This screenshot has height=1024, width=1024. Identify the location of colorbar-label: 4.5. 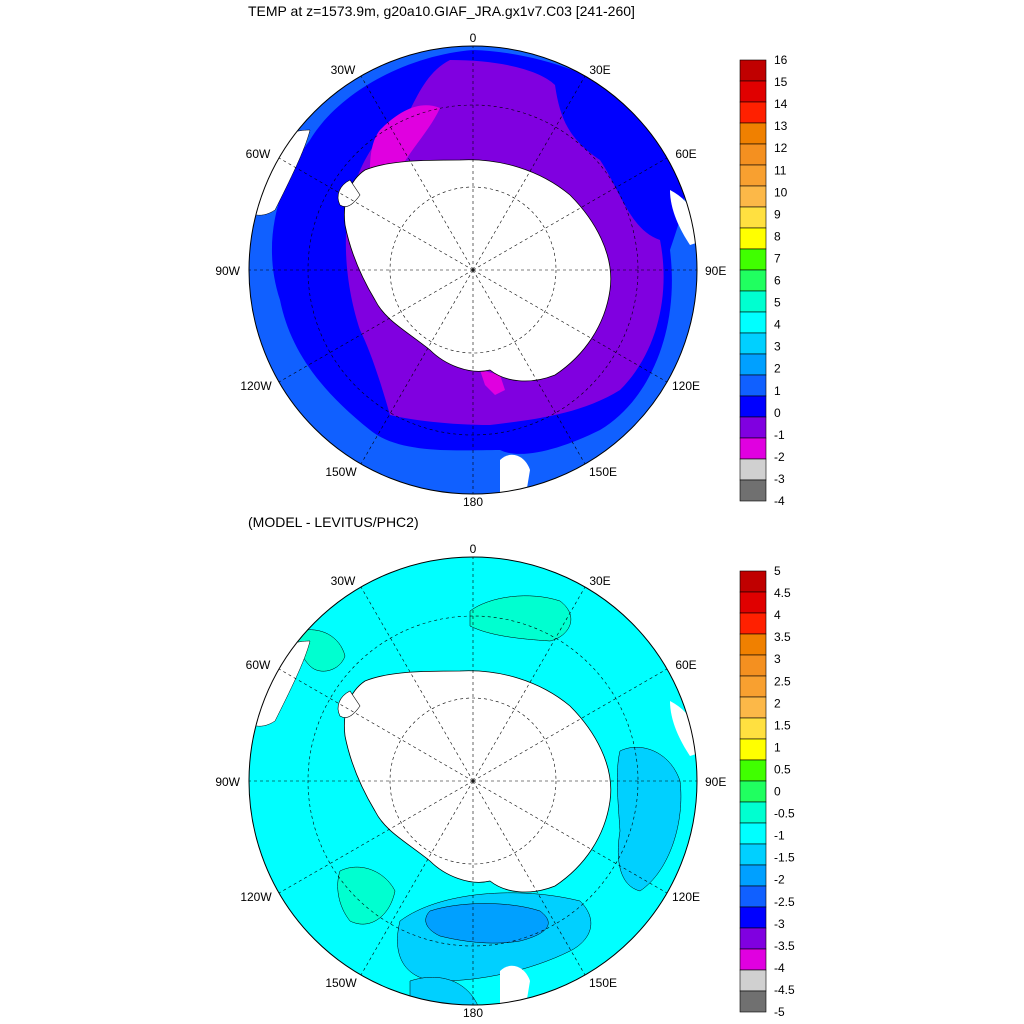
(782, 593).